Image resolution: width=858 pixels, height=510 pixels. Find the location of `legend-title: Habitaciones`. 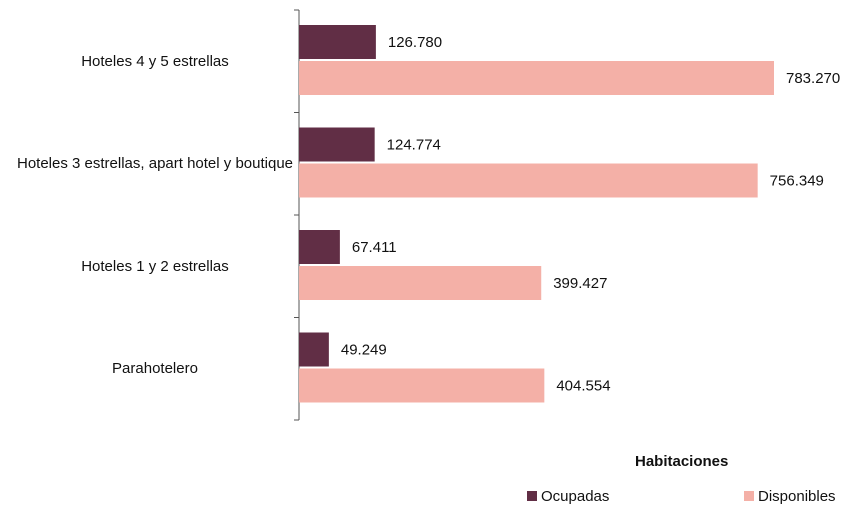

legend-title: Habitaciones is located at coordinates (681, 461).